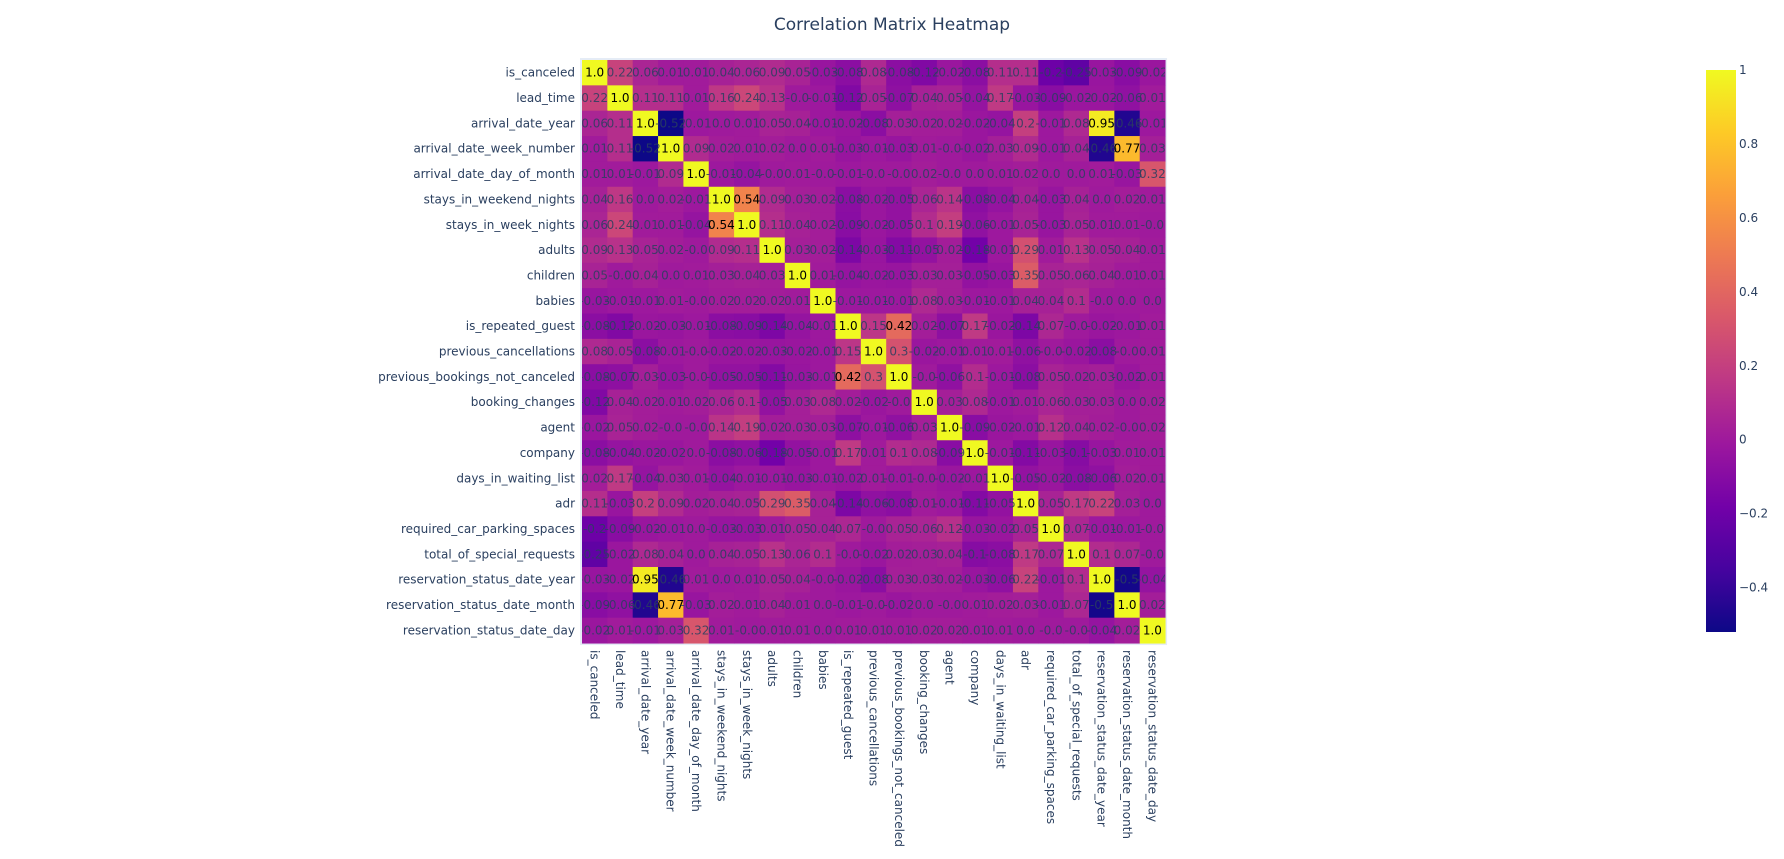 This screenshot has height=859, width=1784. Describe the element at coordinates (1025, 580) in the screenshot. I see `heatmap-cell-label: 0.22` at that location.